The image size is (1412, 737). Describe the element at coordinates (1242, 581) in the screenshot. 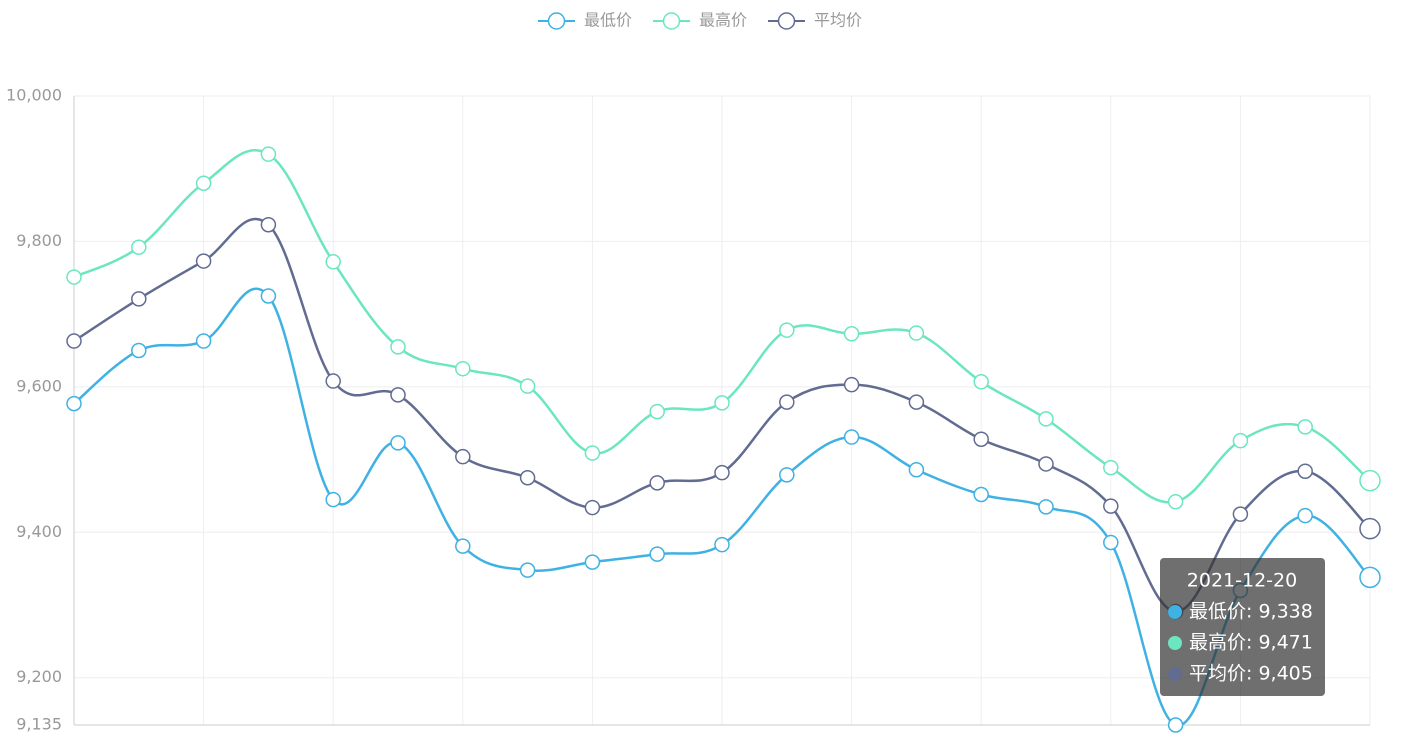

I see `tooltip-title: 2021-12-20` at that location.